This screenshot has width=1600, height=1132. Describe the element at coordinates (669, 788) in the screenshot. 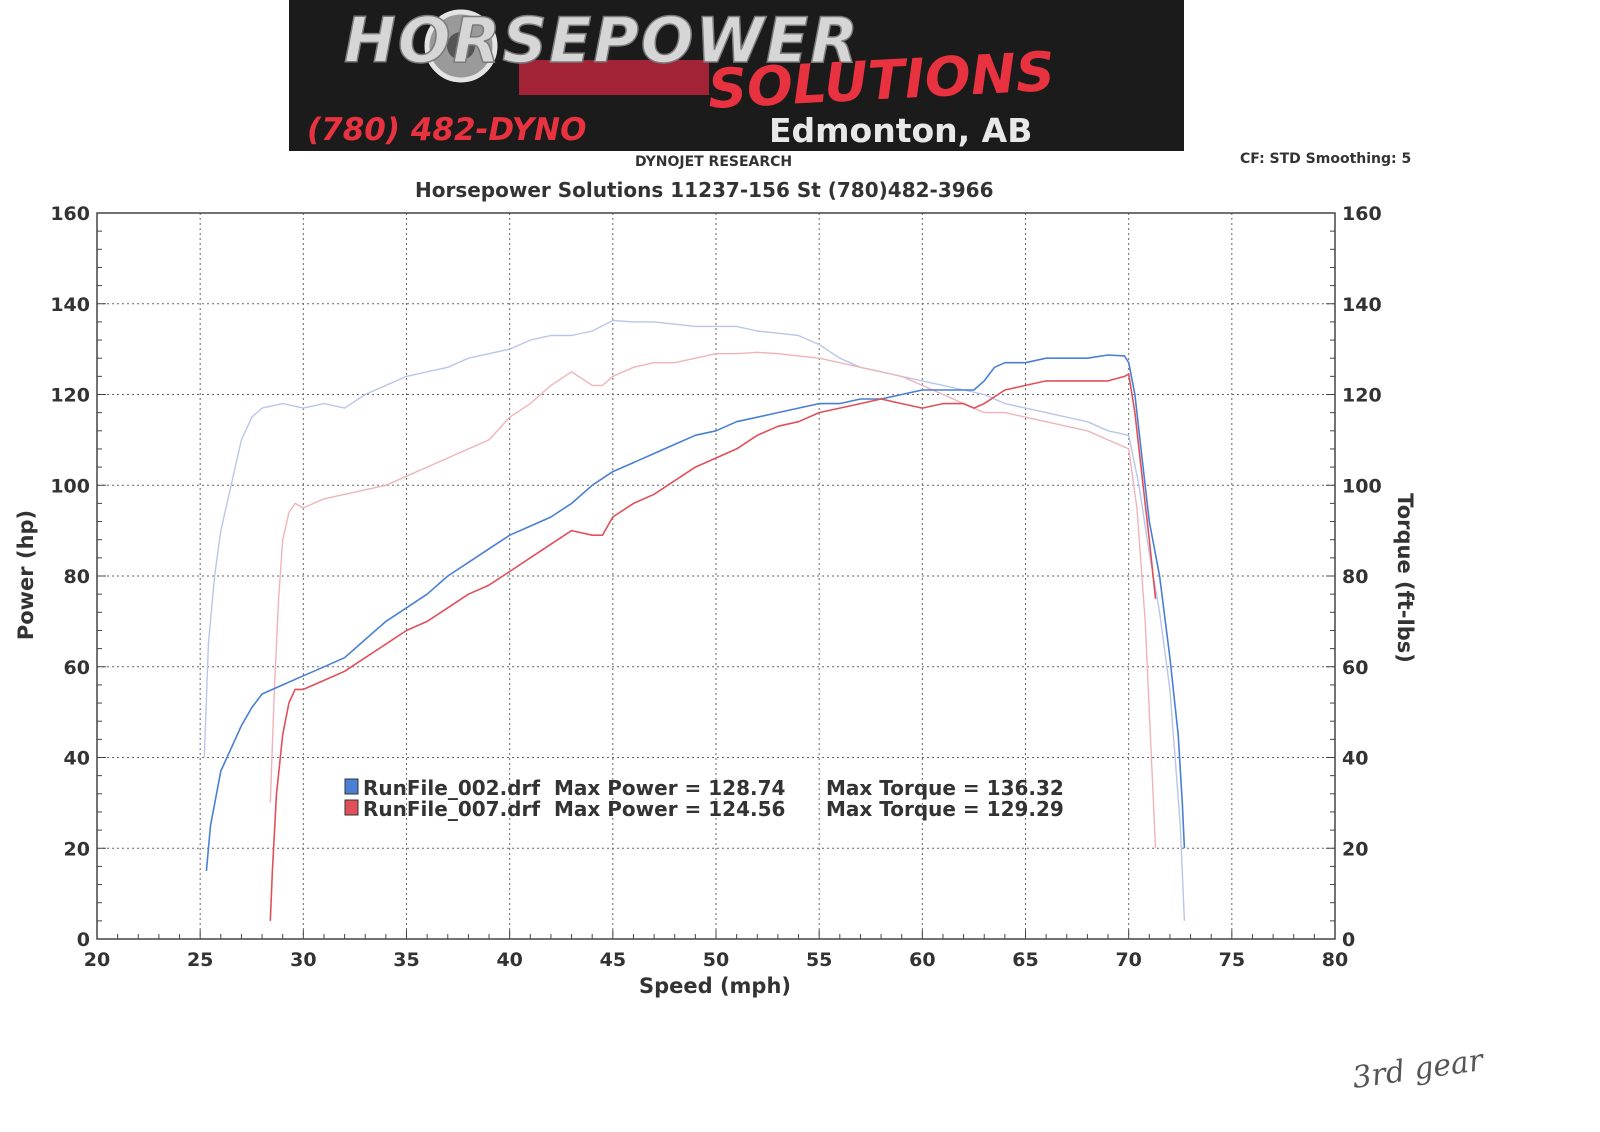

I see `legend-max-power: Max Power = 128.74` at that location.